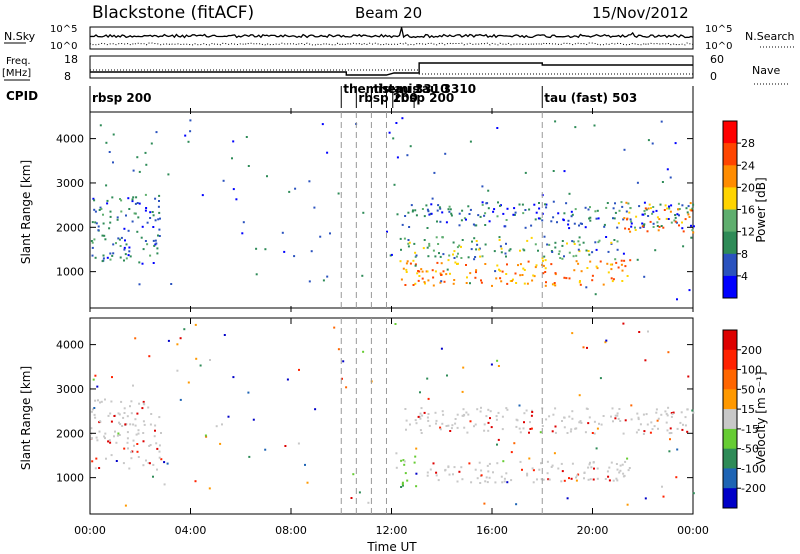  I want to click on cpid-text: themis, so click(396, 89).